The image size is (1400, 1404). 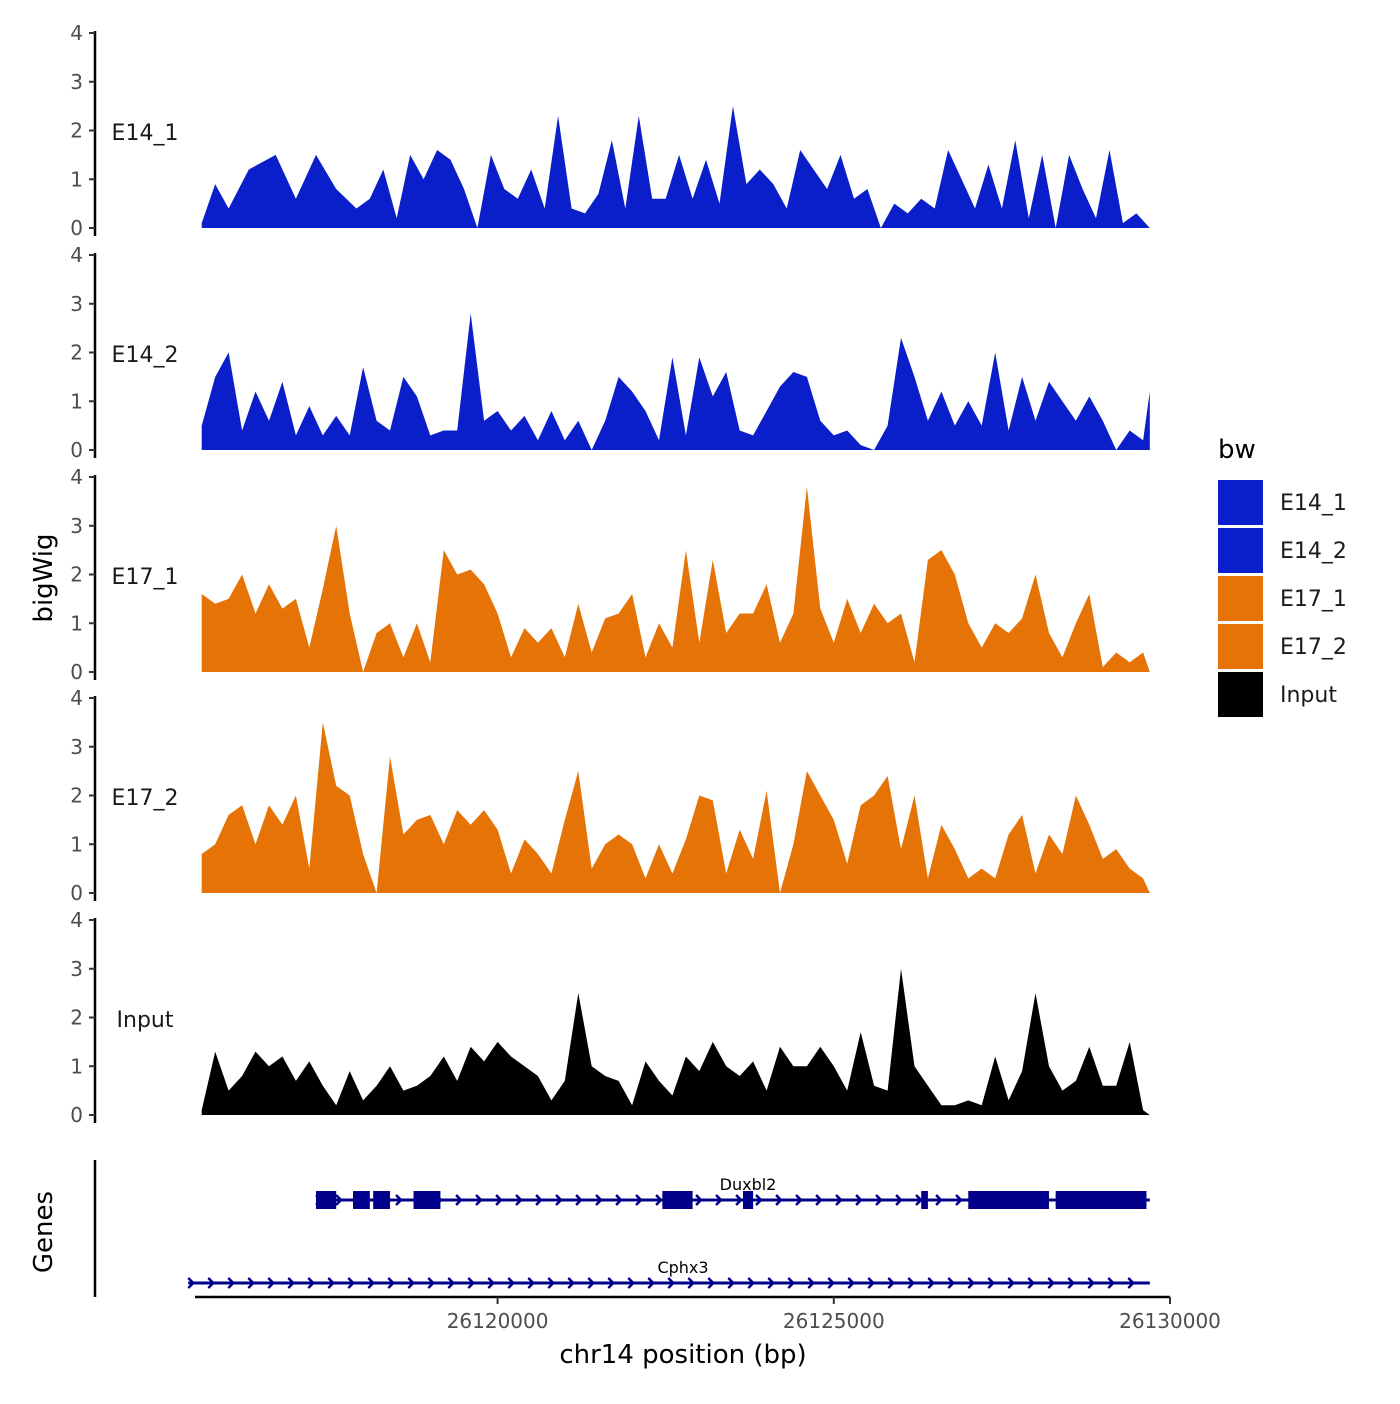 I want to click on gene-track: Duxbl2 Cphx3, so click(x=621, y=1228).